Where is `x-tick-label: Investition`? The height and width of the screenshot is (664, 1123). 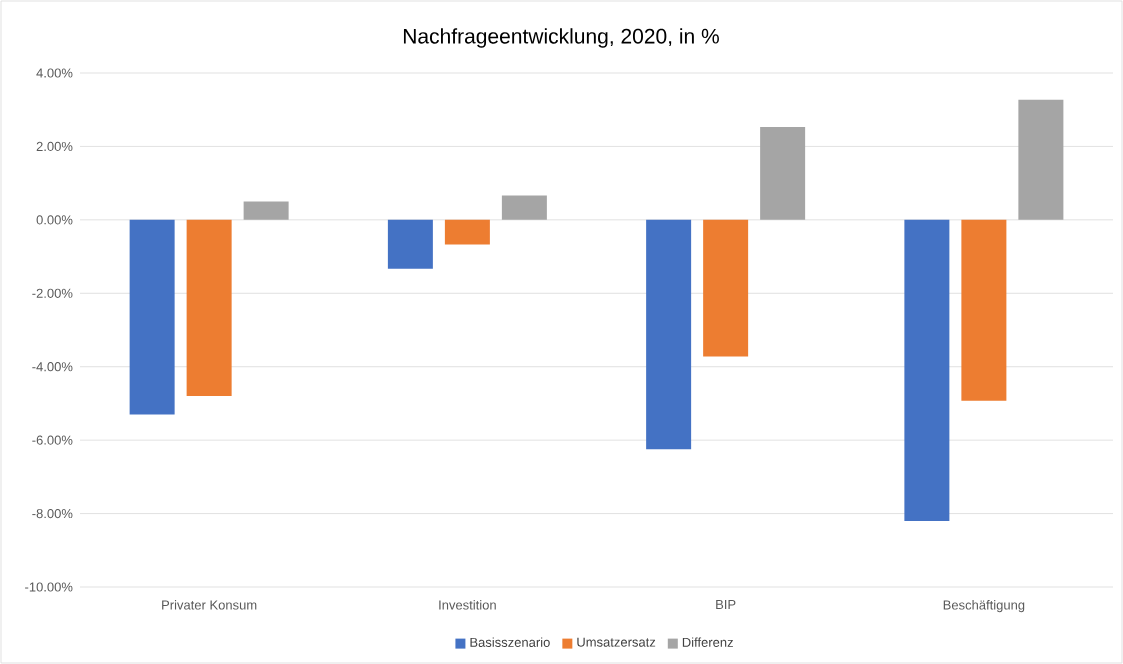
x-tick-label: Investition is located at coordinates (467, 605).